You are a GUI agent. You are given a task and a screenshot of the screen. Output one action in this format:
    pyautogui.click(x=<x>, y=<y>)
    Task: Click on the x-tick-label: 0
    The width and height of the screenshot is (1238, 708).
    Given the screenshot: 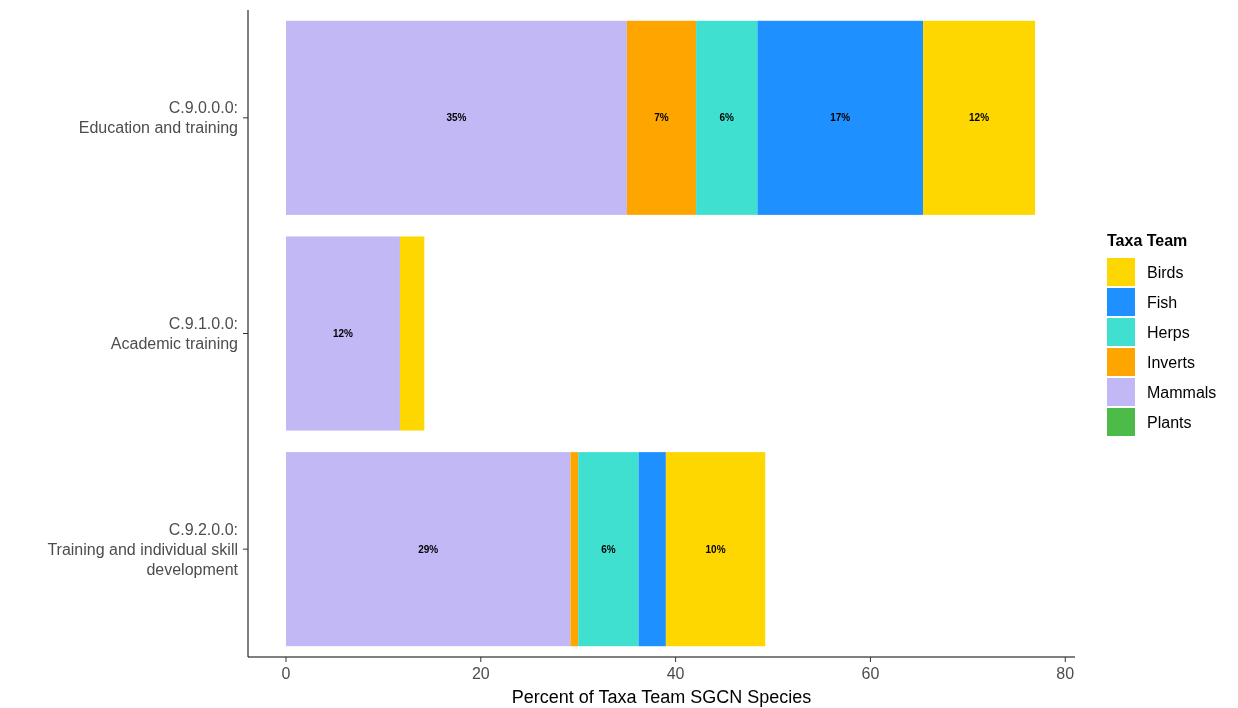 What is the action you would take?
    pyautogui.click(x=286, y=673)
    